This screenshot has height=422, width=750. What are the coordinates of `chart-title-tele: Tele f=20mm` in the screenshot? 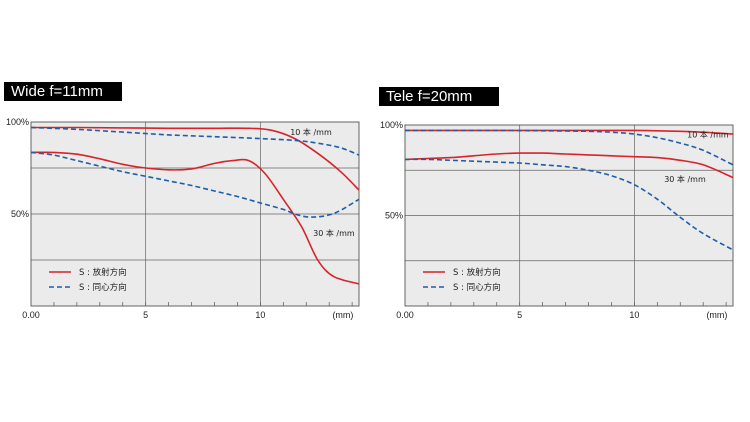 It's located at (439, 96).